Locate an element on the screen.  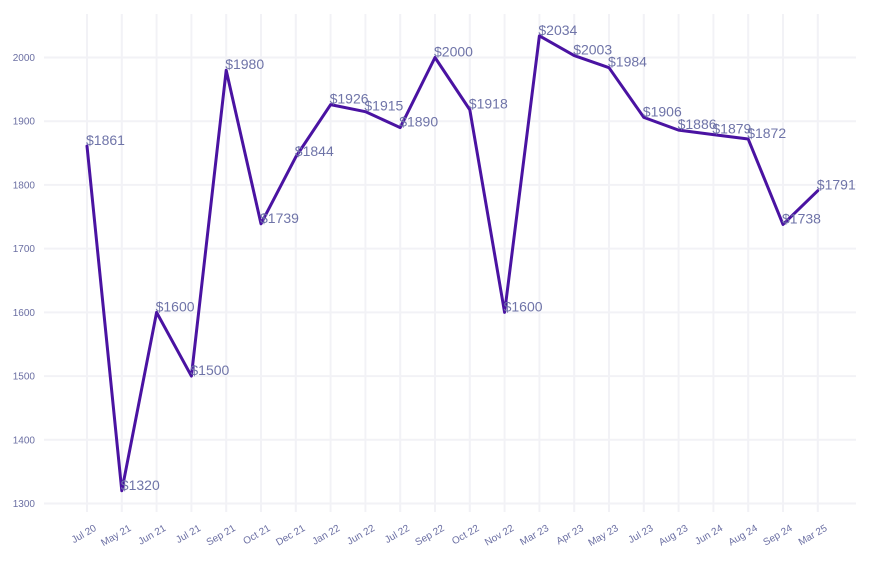
y-tick-label: 1300 is located at coordinates (24, 504).